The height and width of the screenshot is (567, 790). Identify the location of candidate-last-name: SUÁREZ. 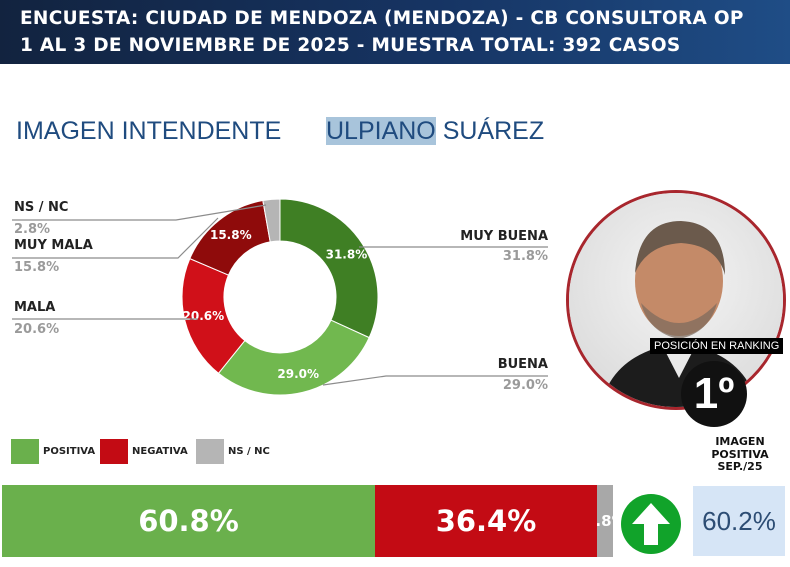
(493, 131).